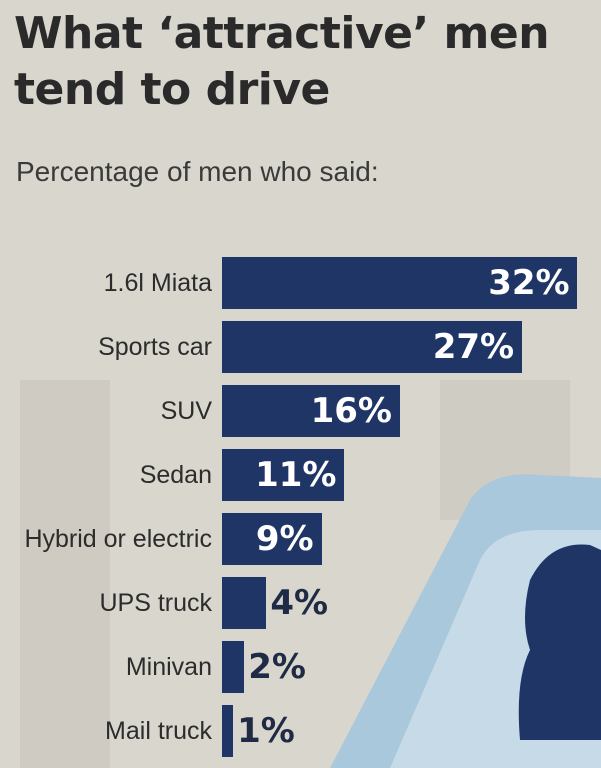  What do you see at coordinates (175, 474) in the screenshot?
I see `category-label: Sedan` at bounding box center [175, 474].